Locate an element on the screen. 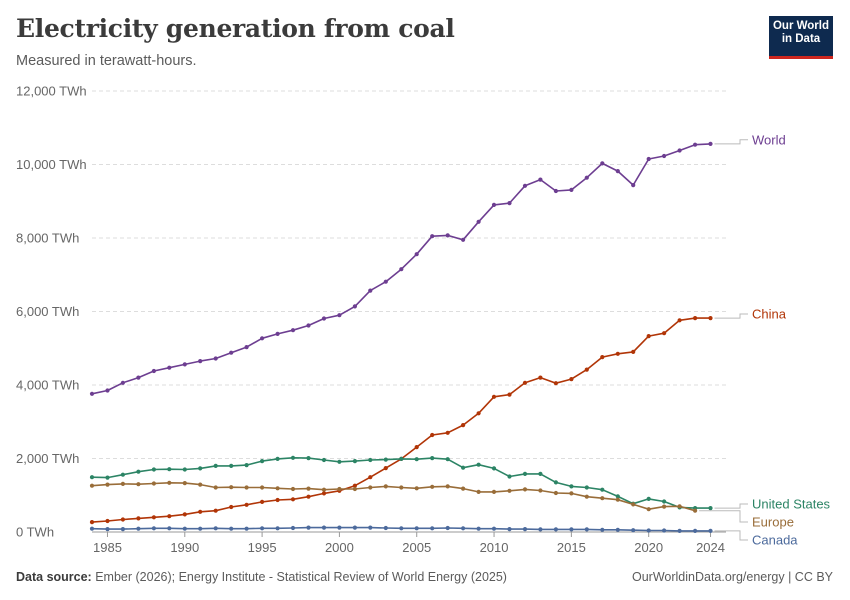  logo-line-2: in Data is located at coordinates (801, 39).